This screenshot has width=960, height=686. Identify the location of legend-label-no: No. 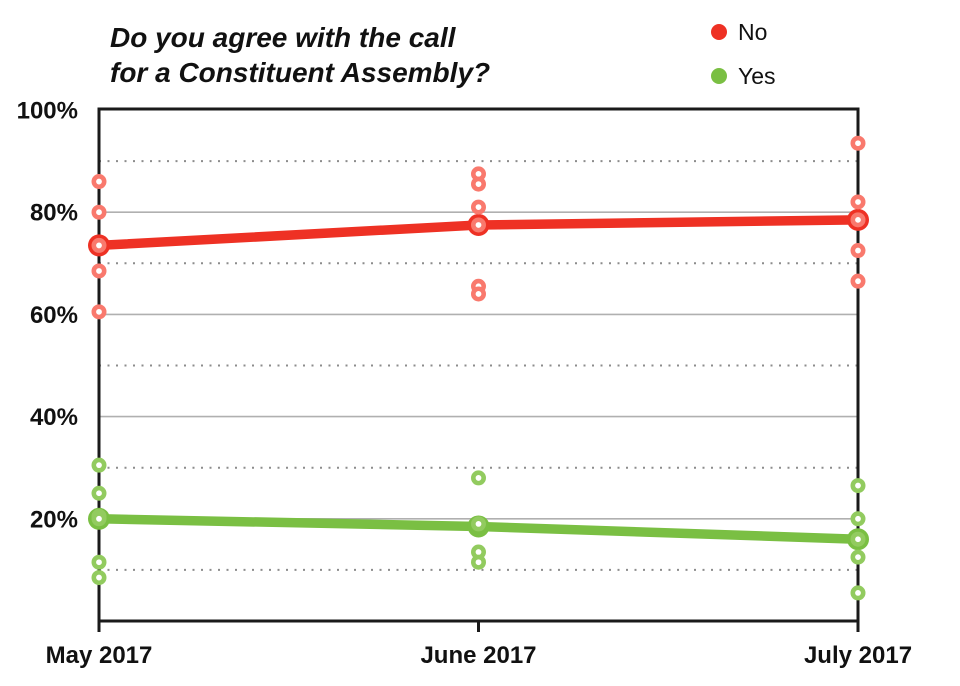
(753, 31).